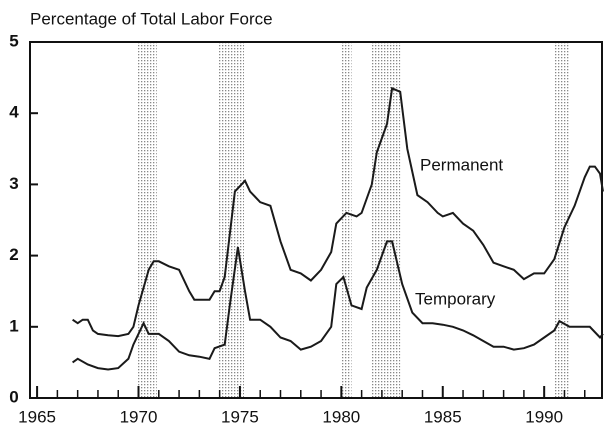  I want to click on y-tick-label: 2, so click(13, 254).